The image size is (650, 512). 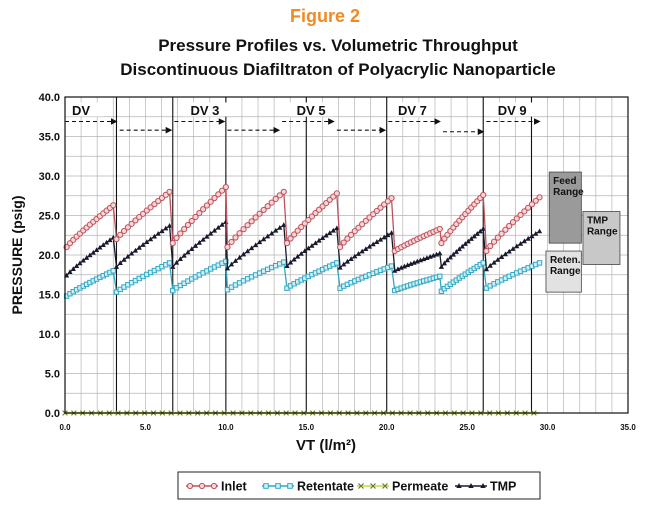 I want to click on legend-label: Retentate, so click(x=325, y=487).